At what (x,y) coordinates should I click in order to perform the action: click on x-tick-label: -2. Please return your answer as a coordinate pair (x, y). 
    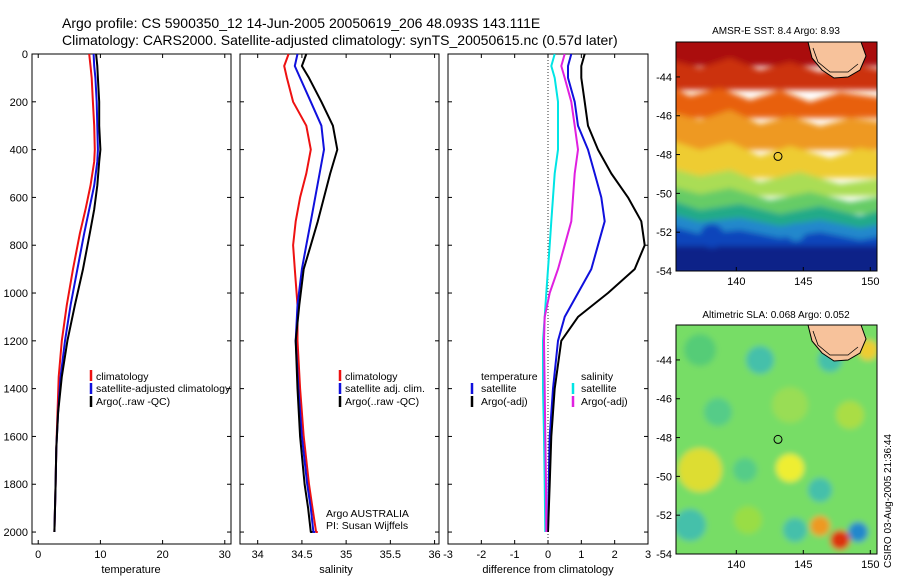
    Looking at the image, I should click on (481, 555).